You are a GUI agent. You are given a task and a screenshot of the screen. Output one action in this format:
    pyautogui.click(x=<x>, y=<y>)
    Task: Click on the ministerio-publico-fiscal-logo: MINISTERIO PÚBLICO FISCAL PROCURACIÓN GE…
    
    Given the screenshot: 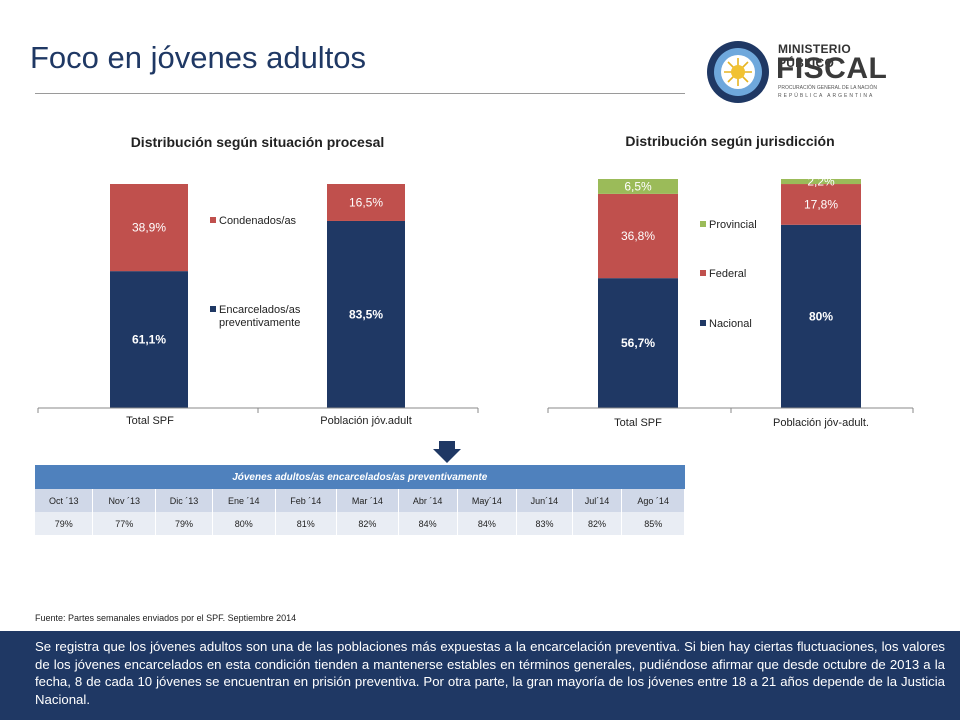 What is the action you would take?
    pyautogui.click(x=806, y=71)
    